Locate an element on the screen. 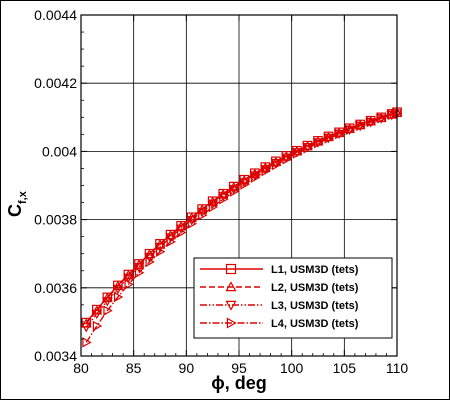 This screenshot has width=450, height=406. y-tick-label: 0.0034 is located at coordinates (55, 356).